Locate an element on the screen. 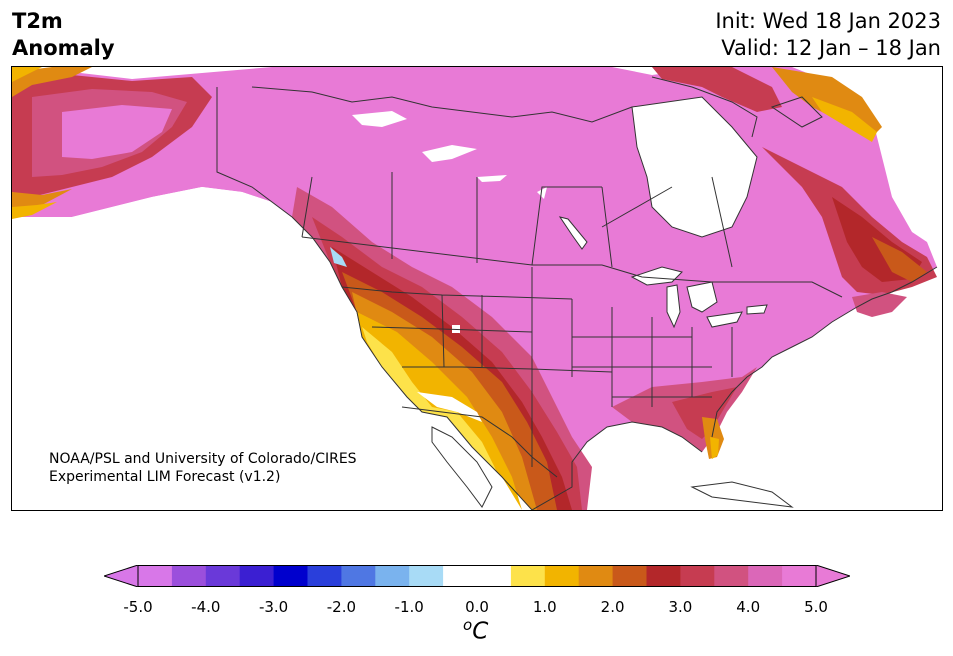  ak-magenta is located at coordinates (117, 132).